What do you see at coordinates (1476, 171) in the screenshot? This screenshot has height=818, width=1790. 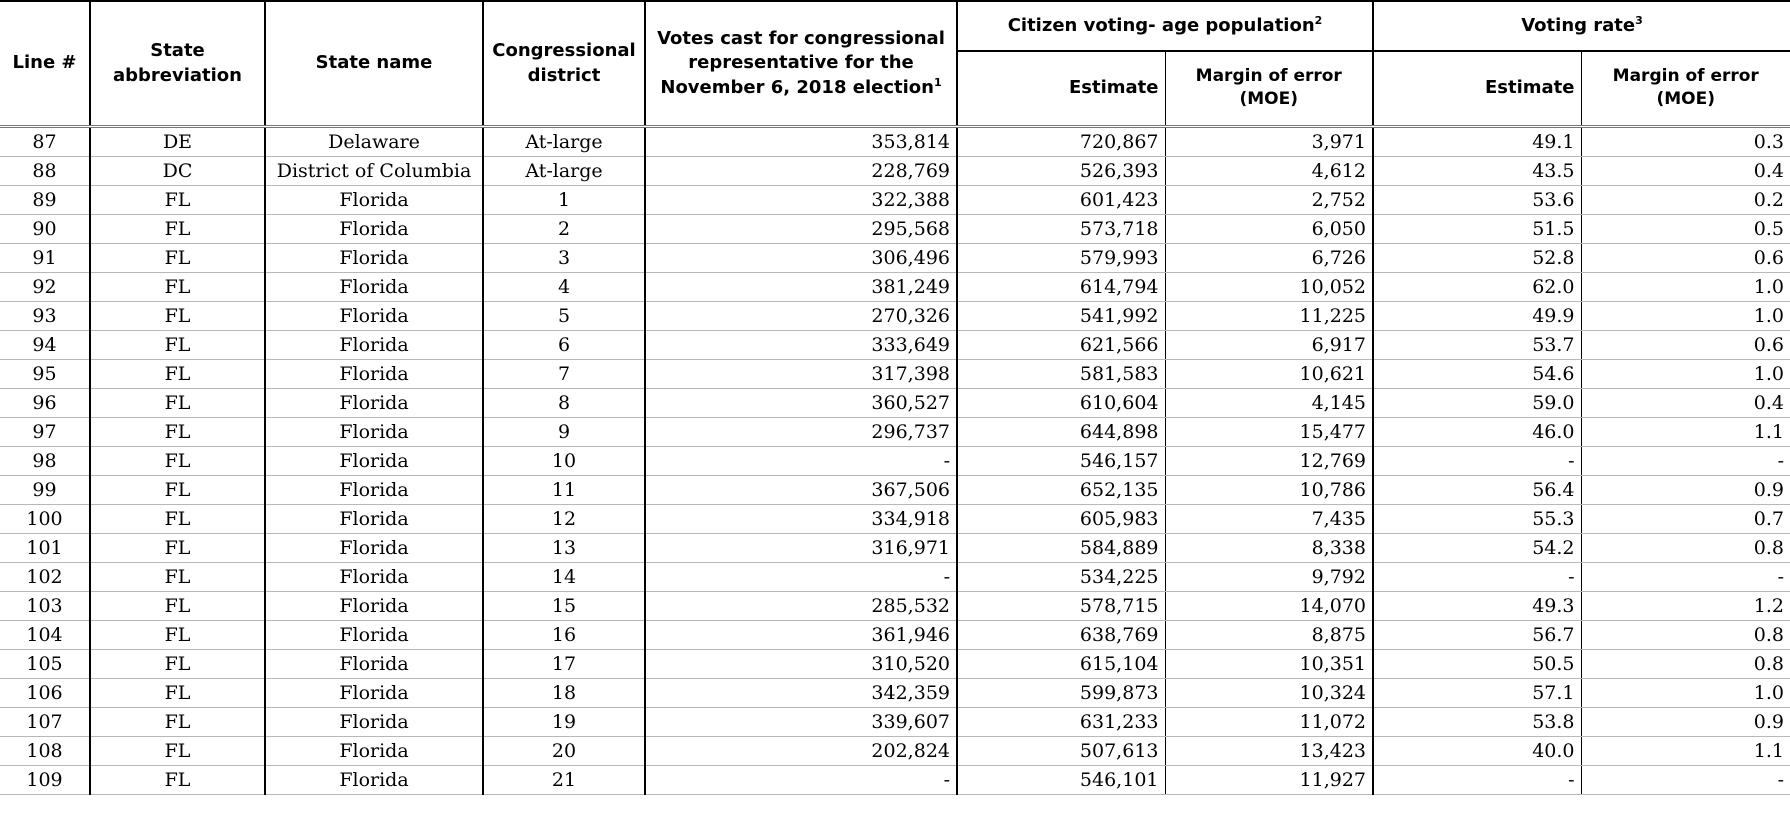 I see `cell-rate-estimate: 43.5` at bounding box center [1476, 171].